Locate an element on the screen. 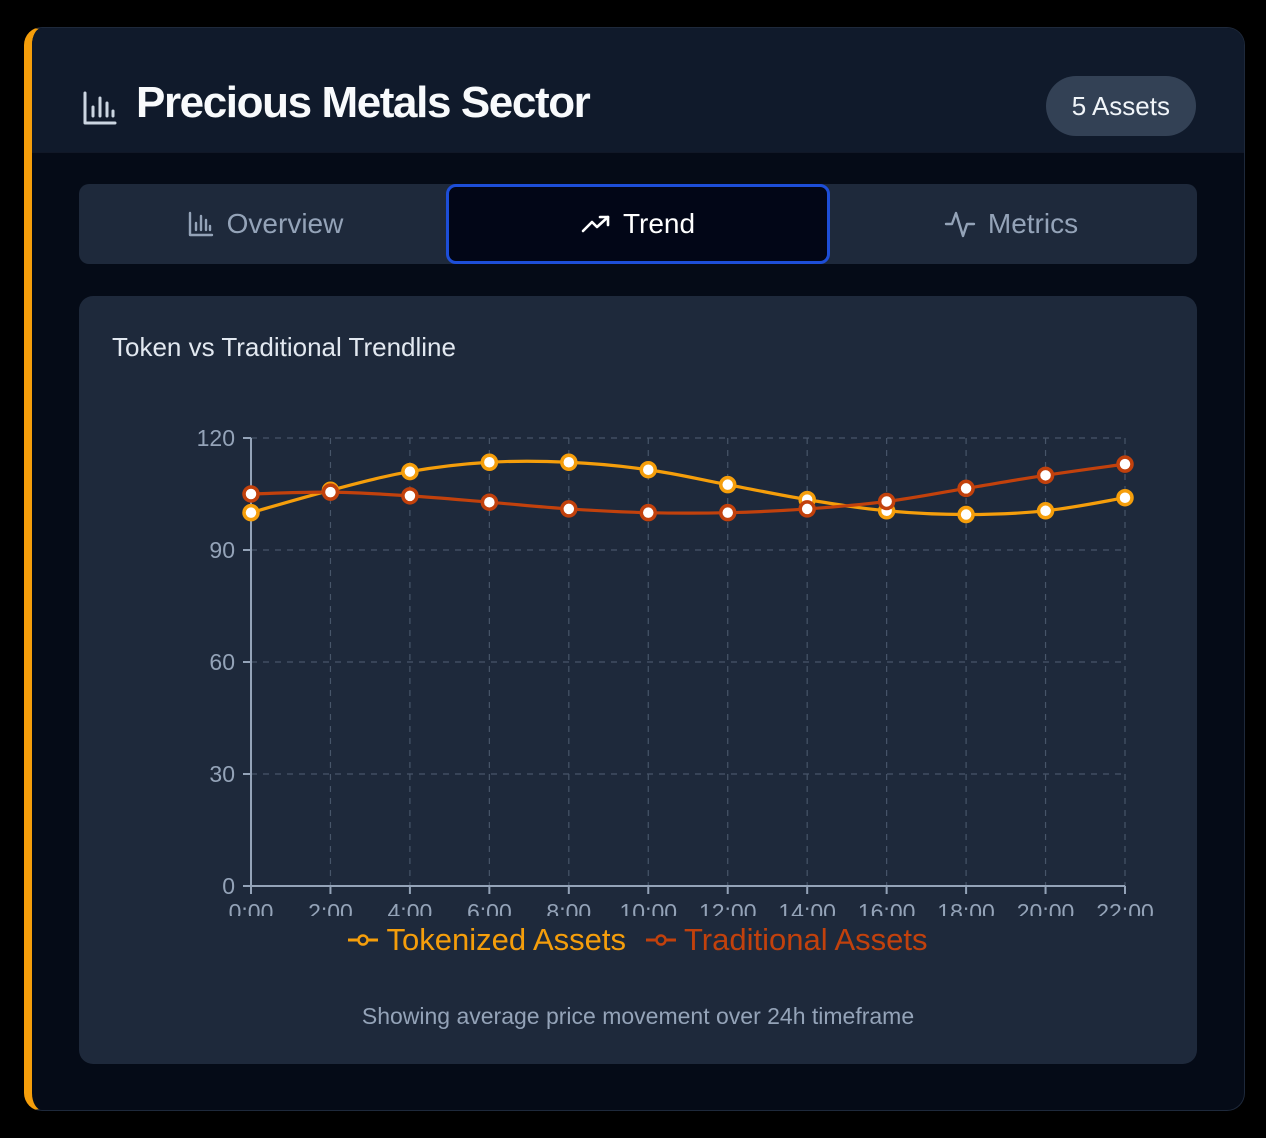 This screenshot has width=1266, height=1138. x-tick-label: 6:00 is located at coordinates (489, 907).